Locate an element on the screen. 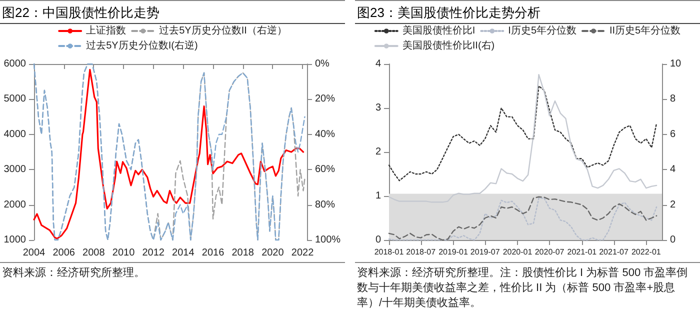 This screenshot has height=320, width=700. y2-tick-label: 60% is located at coordinates (325, 170).